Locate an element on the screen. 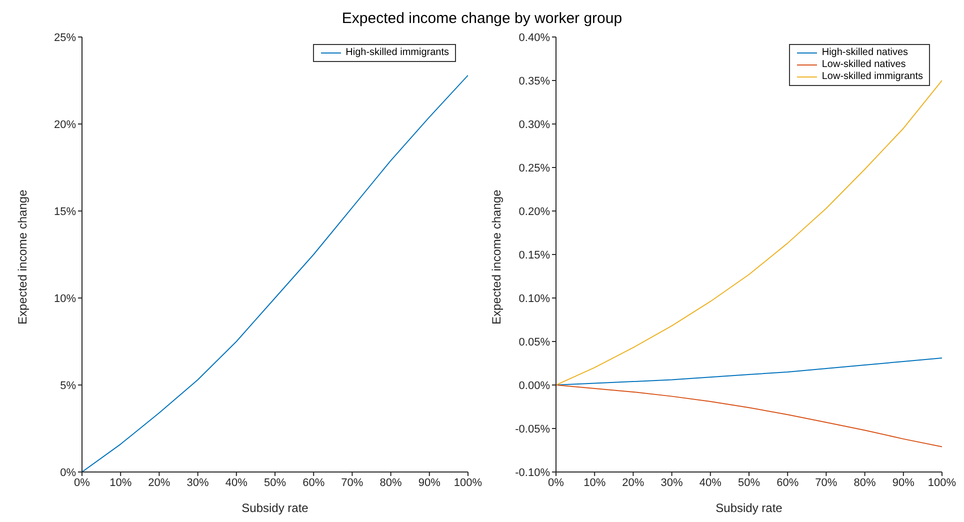 The width and height of the screenshot is (964, 522). y-tick-label: 0.25% is located at coordinates (534, 168).